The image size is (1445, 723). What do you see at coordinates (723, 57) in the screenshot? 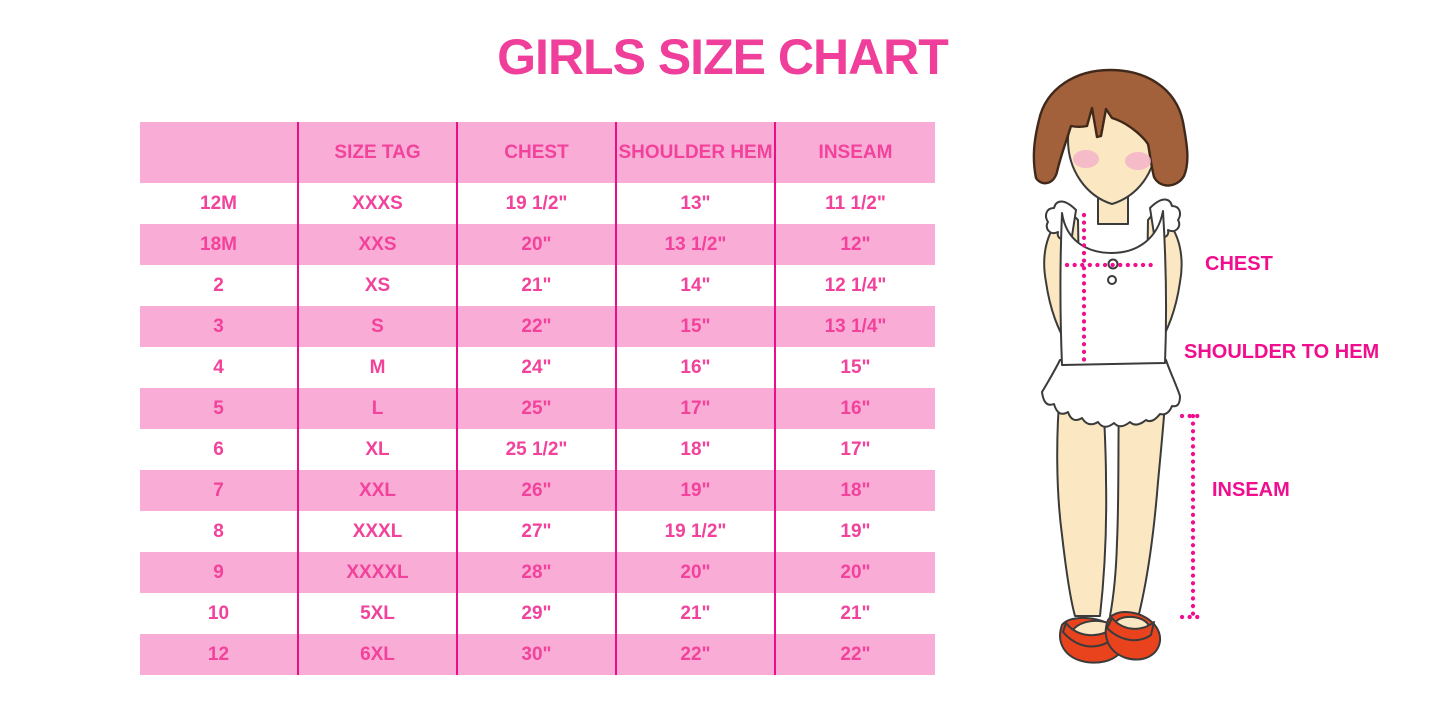
I see `page-title: GIRLS SIZE CHART` at bounding box center [723, 57].